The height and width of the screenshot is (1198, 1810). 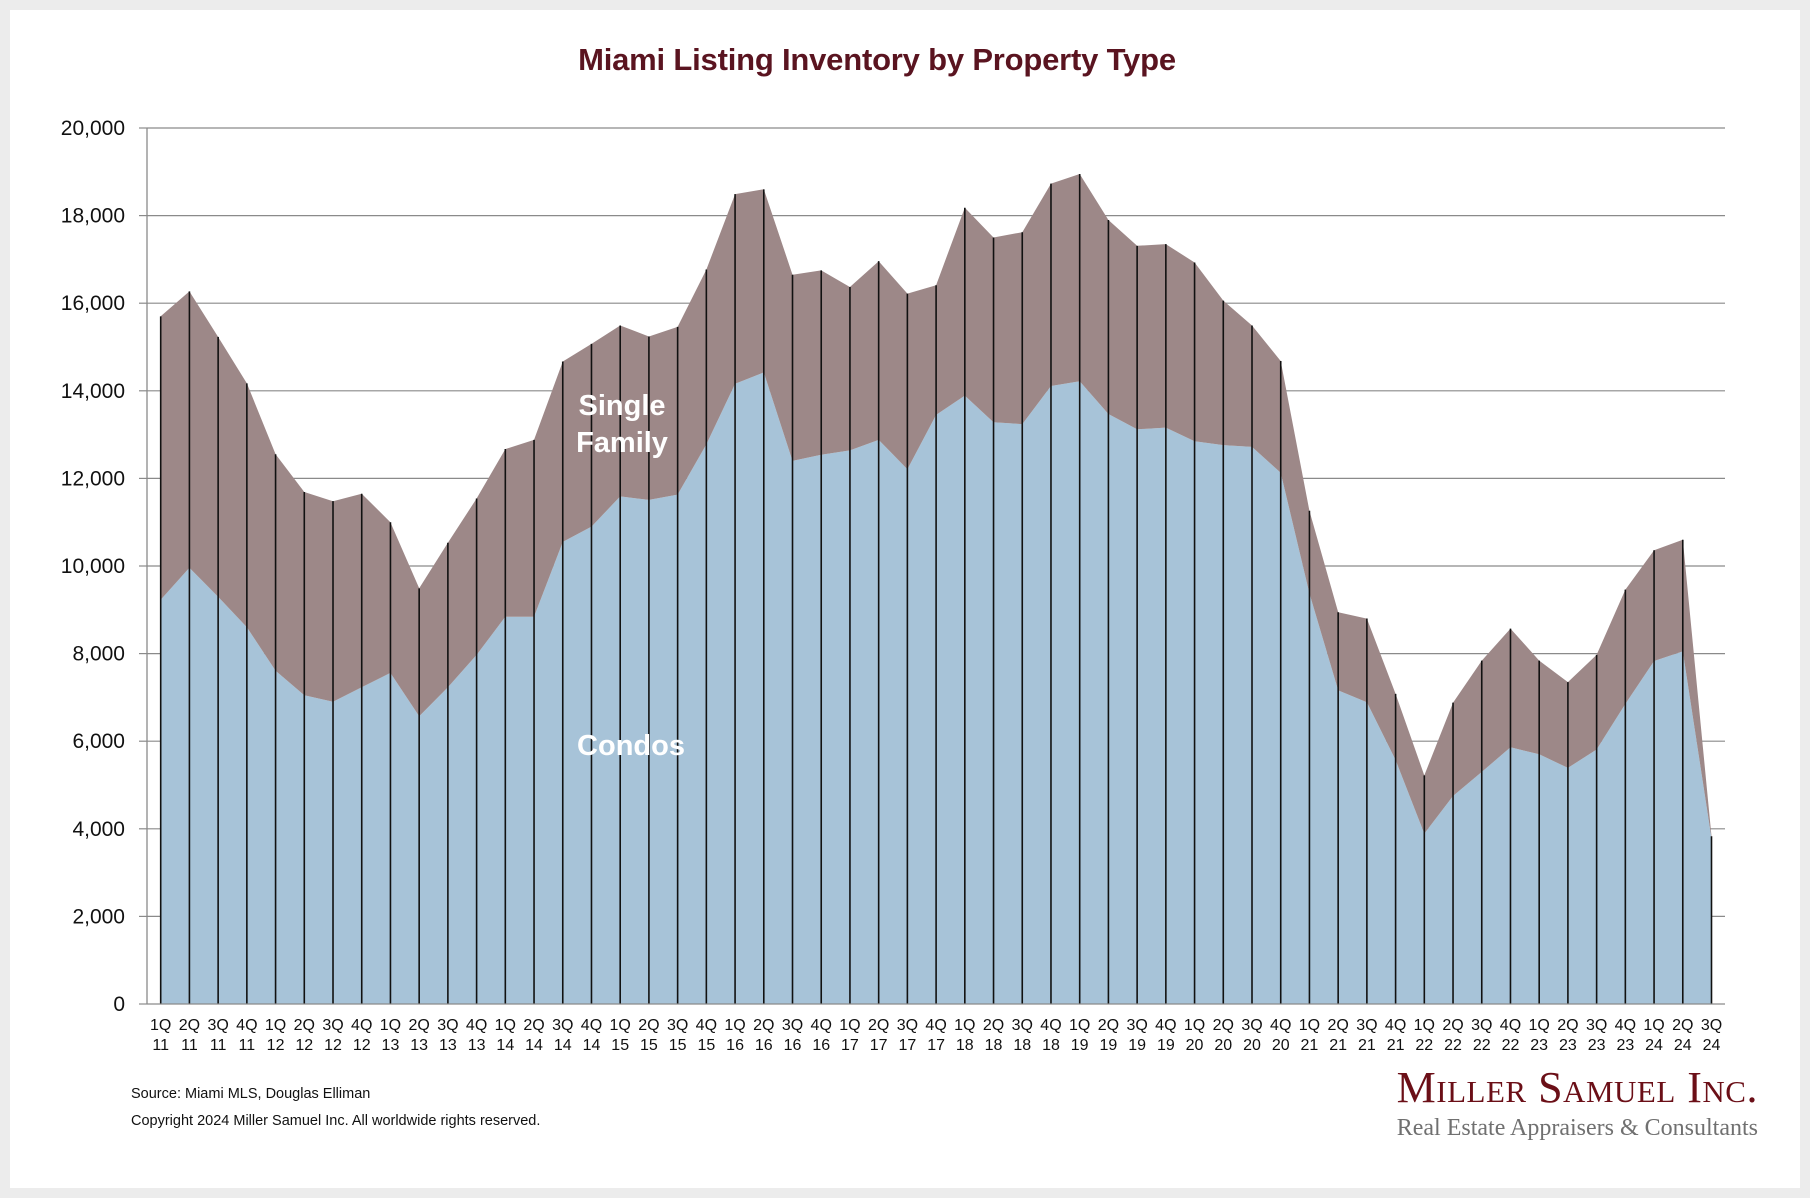 I want to click on logo-name: Miller Samuel Inc., so click(x=1577, y=1087).